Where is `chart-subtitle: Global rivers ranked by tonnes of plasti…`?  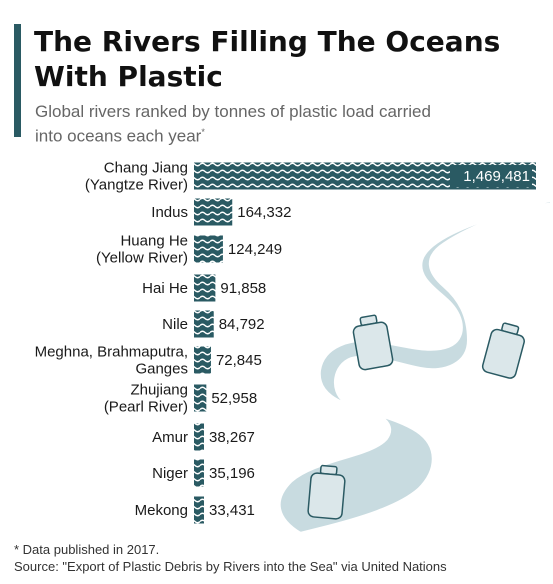
chart-subtitle: Global rivers ranked by tonnes of plasti… is located at coordinates (245, 124).